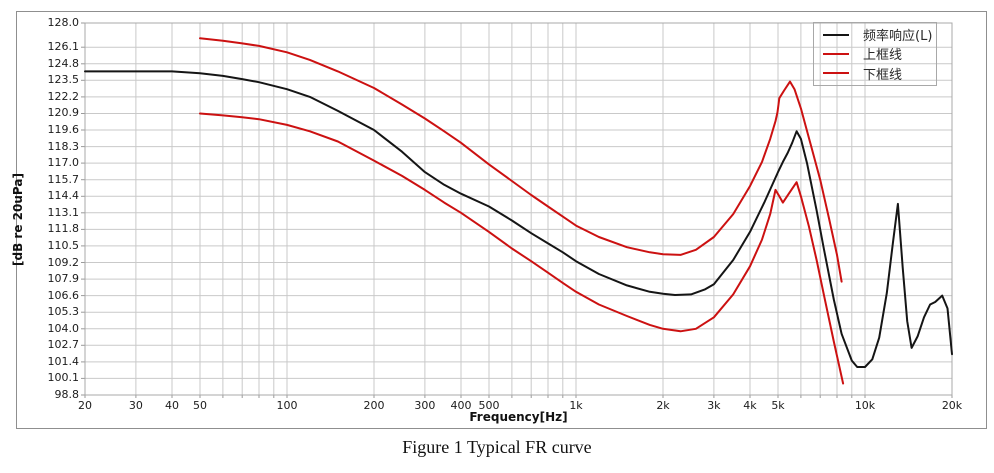 The width and height of the screenshot is (994, 473). Describe the element at coordinates (63, 345) in the screenshot. I see `y-tick-label: 102.7` at that location.